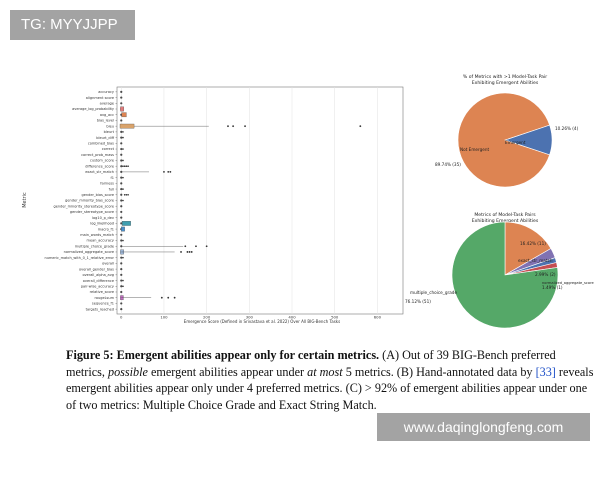  I want to click on caption-italic-1: possible, so click(127, 371).